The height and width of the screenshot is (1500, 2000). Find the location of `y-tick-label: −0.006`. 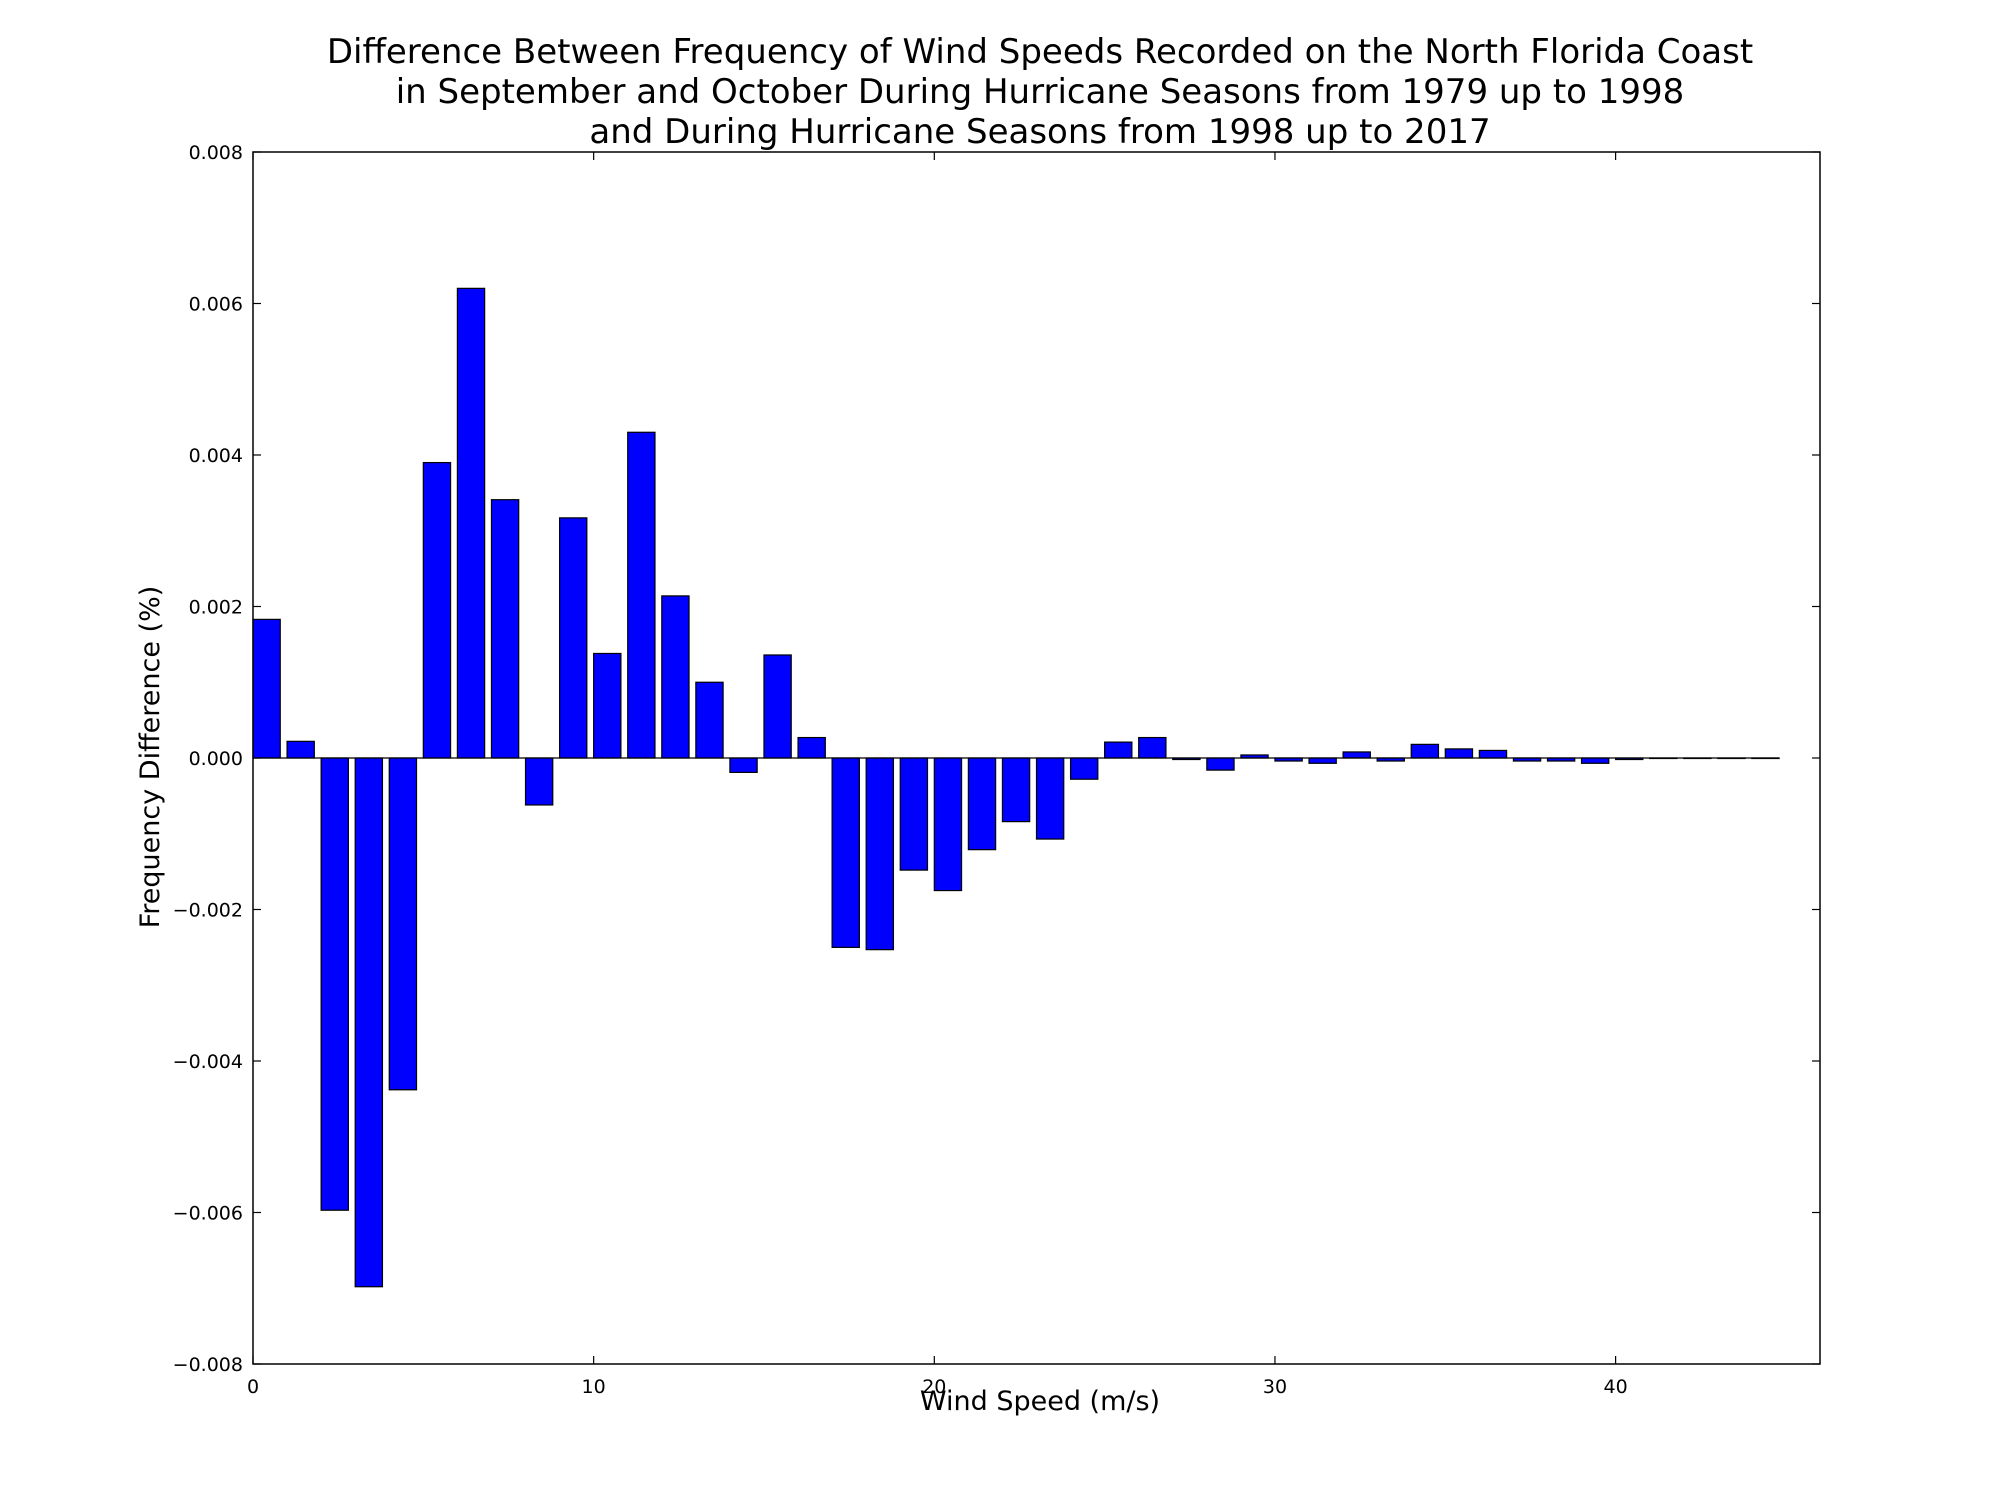

y-tick-label: −0.006 is located at coordinates (208, 1214).